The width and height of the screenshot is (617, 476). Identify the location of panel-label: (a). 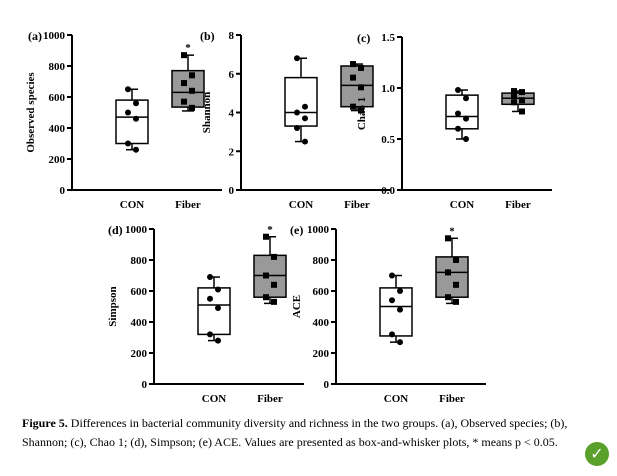
(35, 36).